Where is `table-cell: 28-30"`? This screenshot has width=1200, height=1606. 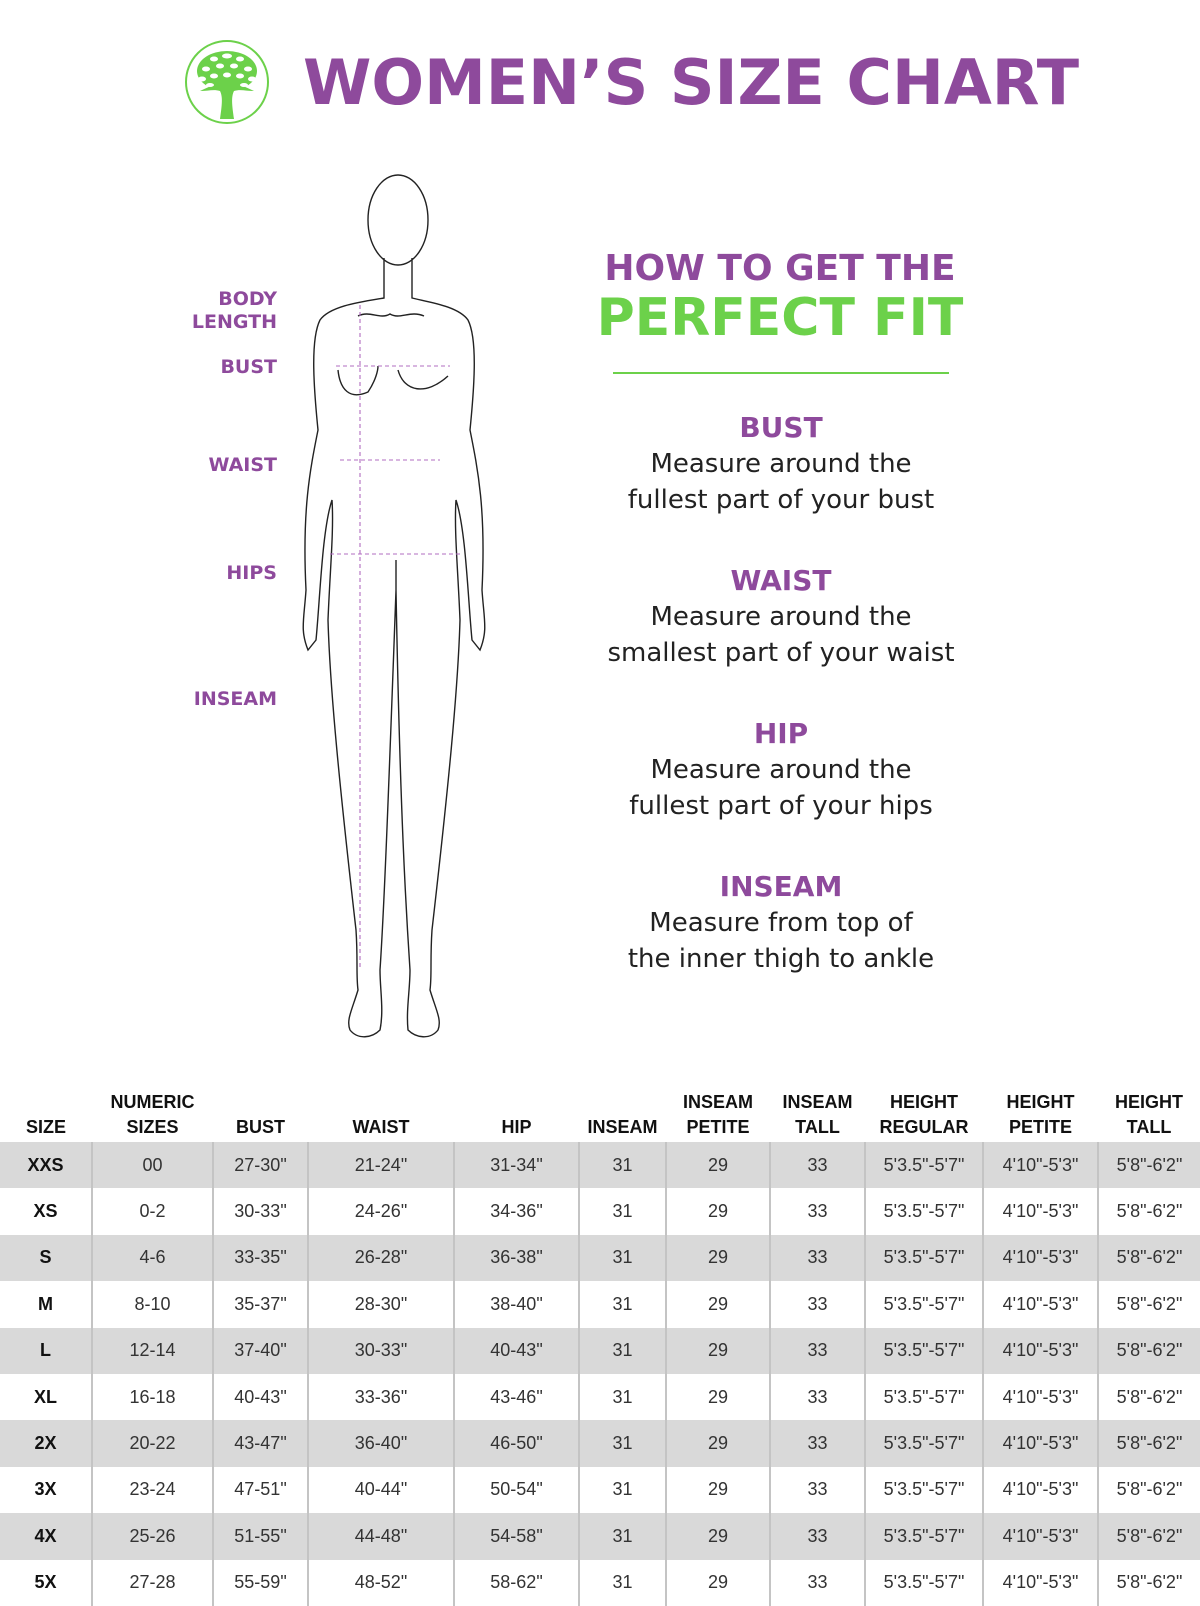 table-cell: 28-30" is located at coordinates (380, 1304).